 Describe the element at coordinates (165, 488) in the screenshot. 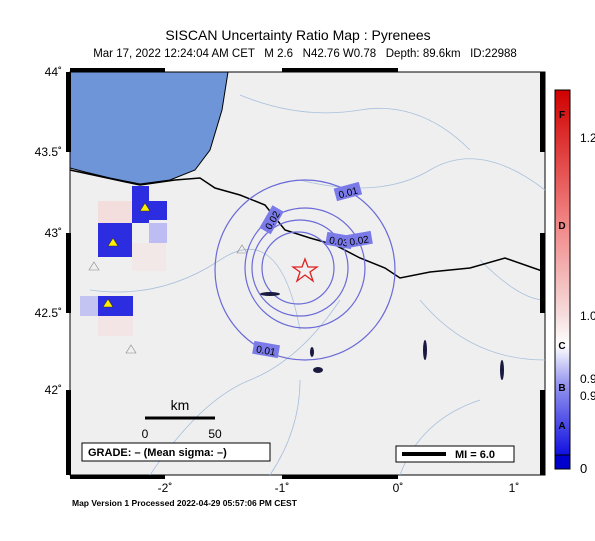

I see `lon-label: -2˚` at that location.